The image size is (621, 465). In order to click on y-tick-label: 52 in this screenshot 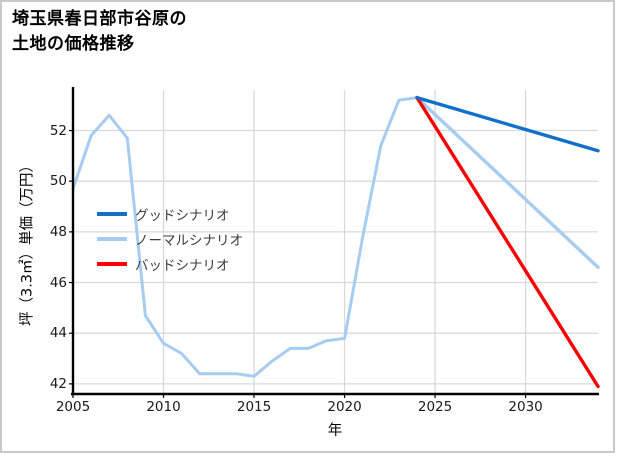, I will do `click(58, 130)`.